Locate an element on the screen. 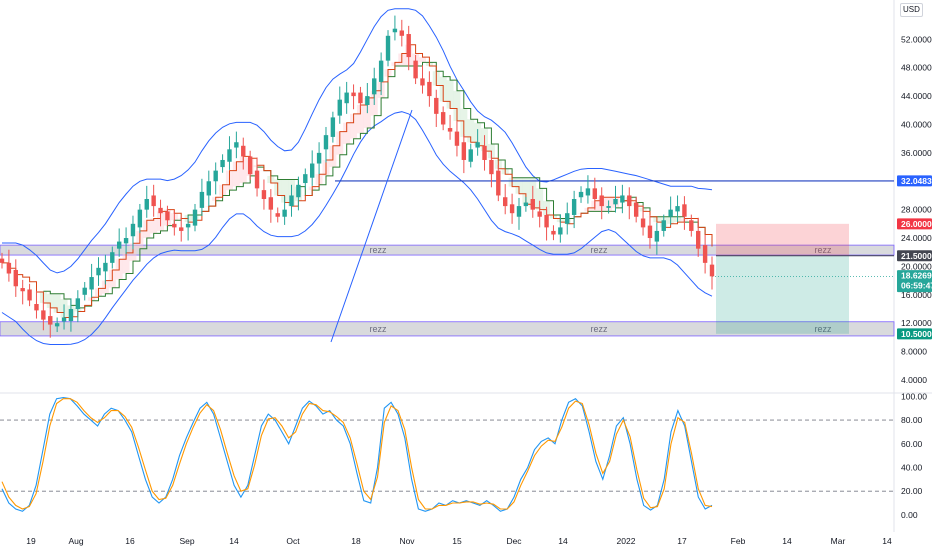 Image resolution: width=932 pixels, height=550 pixels. time-tick-label: Nov is located at coordinates (407, 541).